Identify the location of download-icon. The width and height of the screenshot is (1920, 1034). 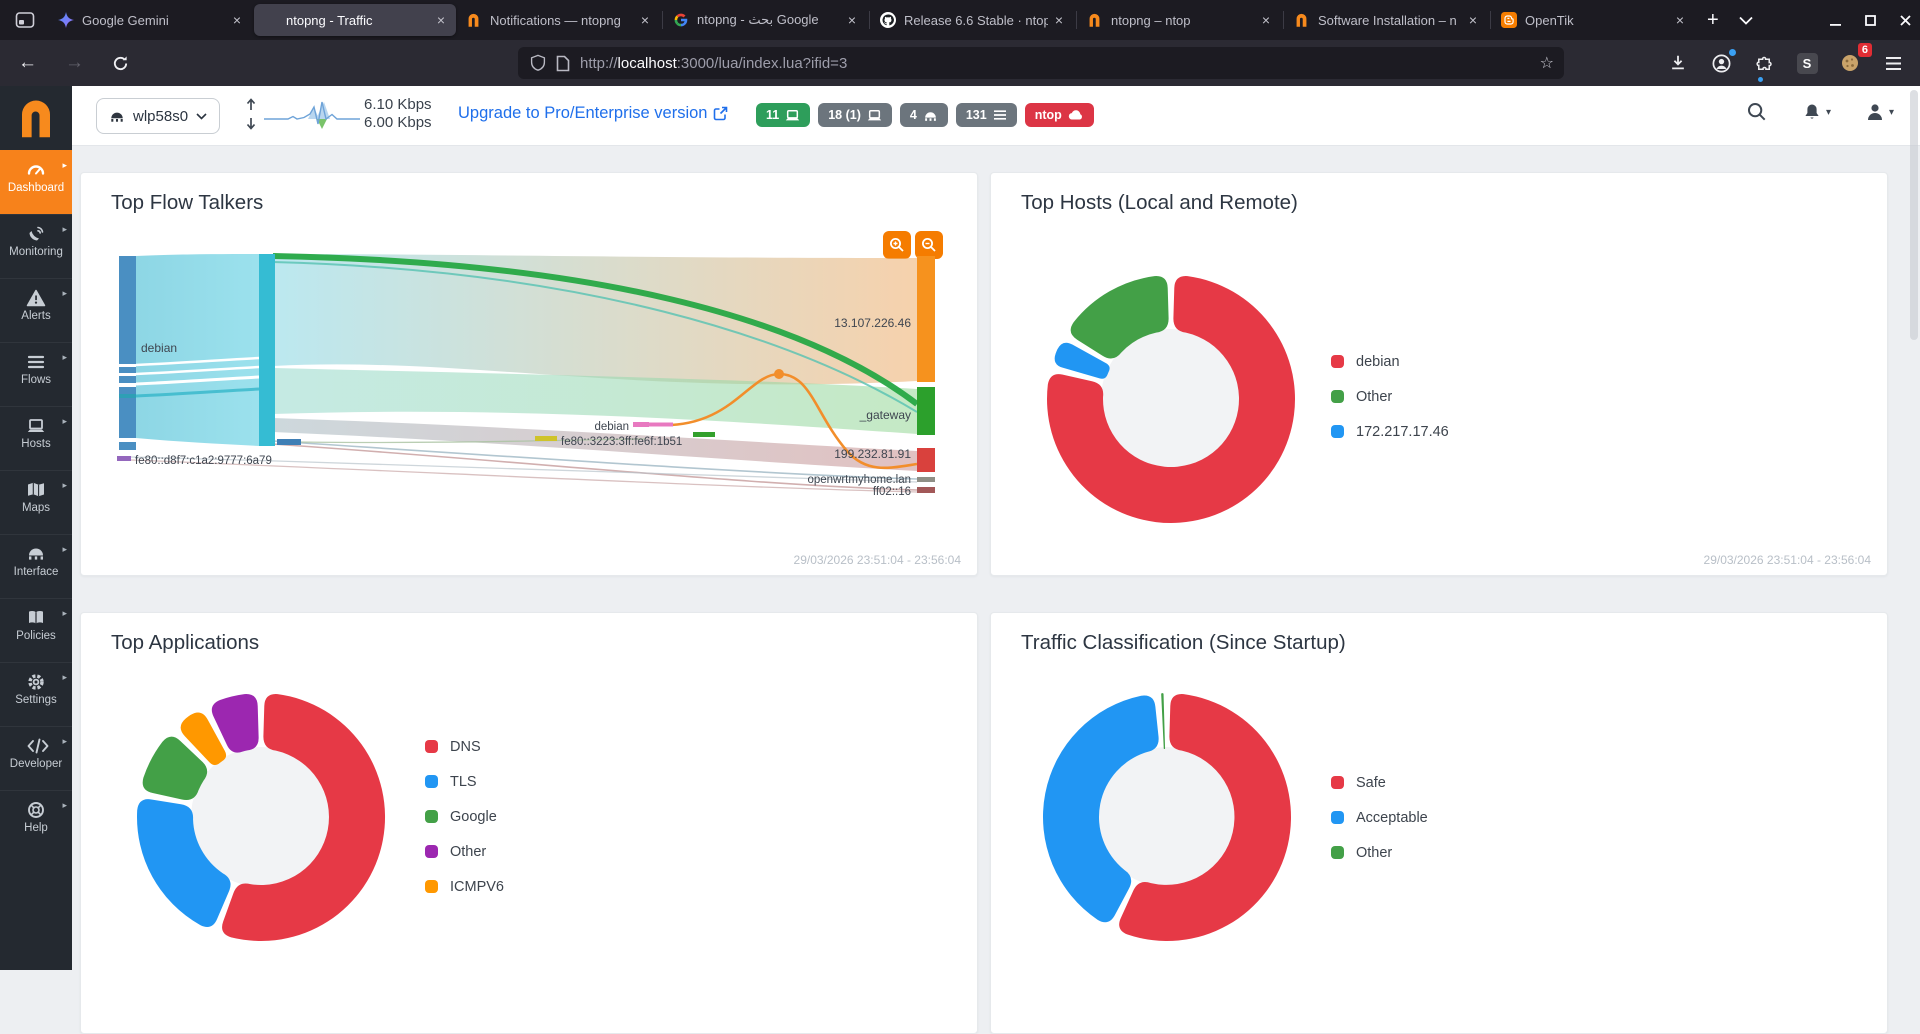
(1678, 63).